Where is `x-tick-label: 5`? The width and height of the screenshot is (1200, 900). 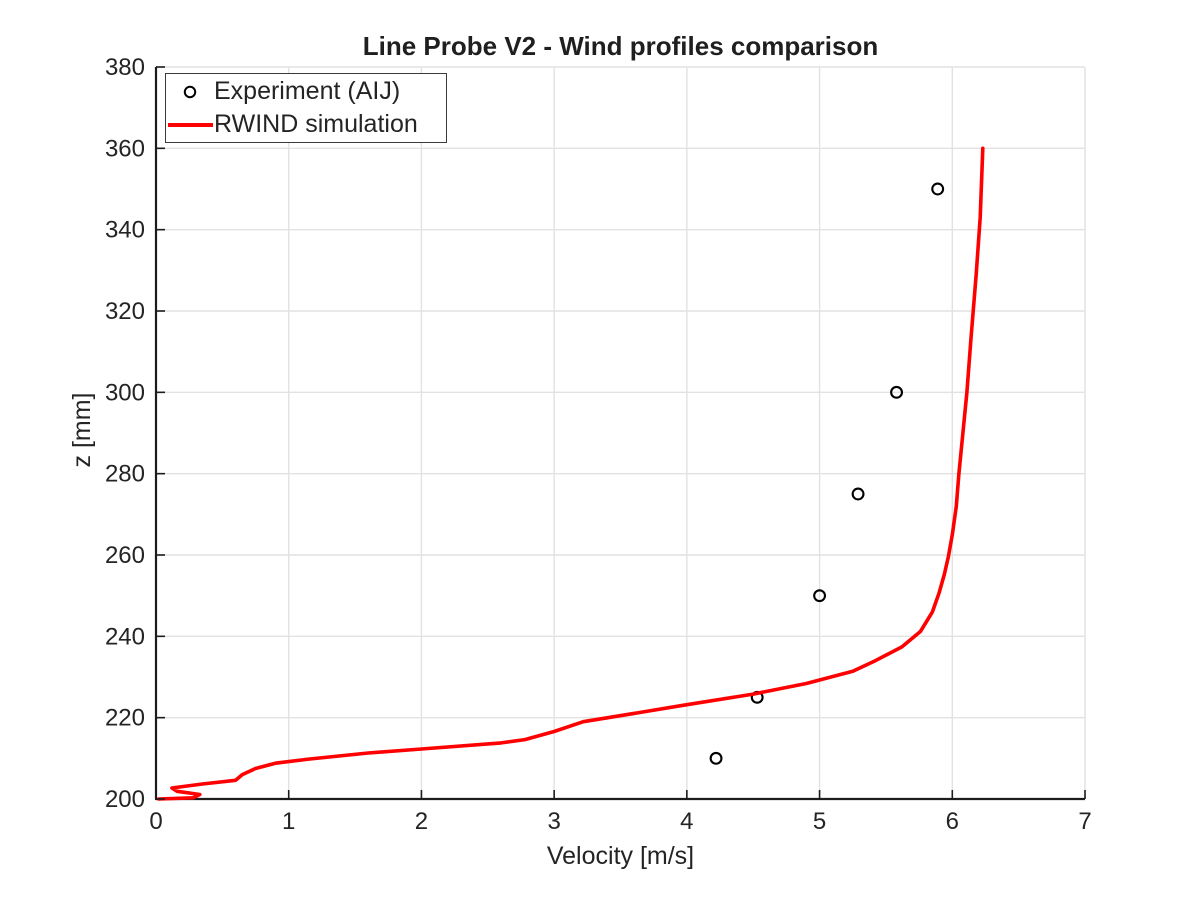
x-tick-label: 5 is located at coordinates (819, 821).